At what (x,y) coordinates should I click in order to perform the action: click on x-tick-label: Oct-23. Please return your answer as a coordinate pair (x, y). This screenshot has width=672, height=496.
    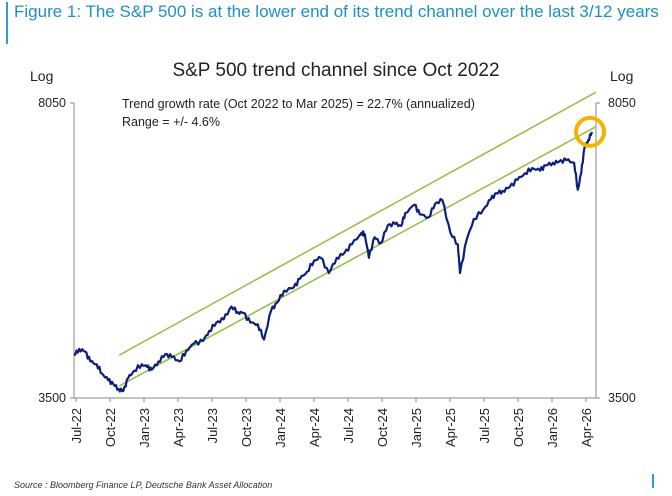
    Looking at the image, I should click on (246, 427).